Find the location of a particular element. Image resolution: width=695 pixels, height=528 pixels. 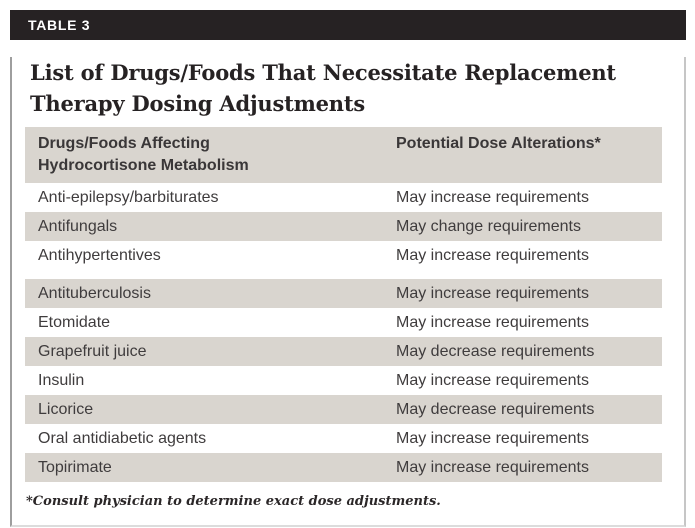

table-number-label: TABLE 3 is located at coordinates (59, 25).